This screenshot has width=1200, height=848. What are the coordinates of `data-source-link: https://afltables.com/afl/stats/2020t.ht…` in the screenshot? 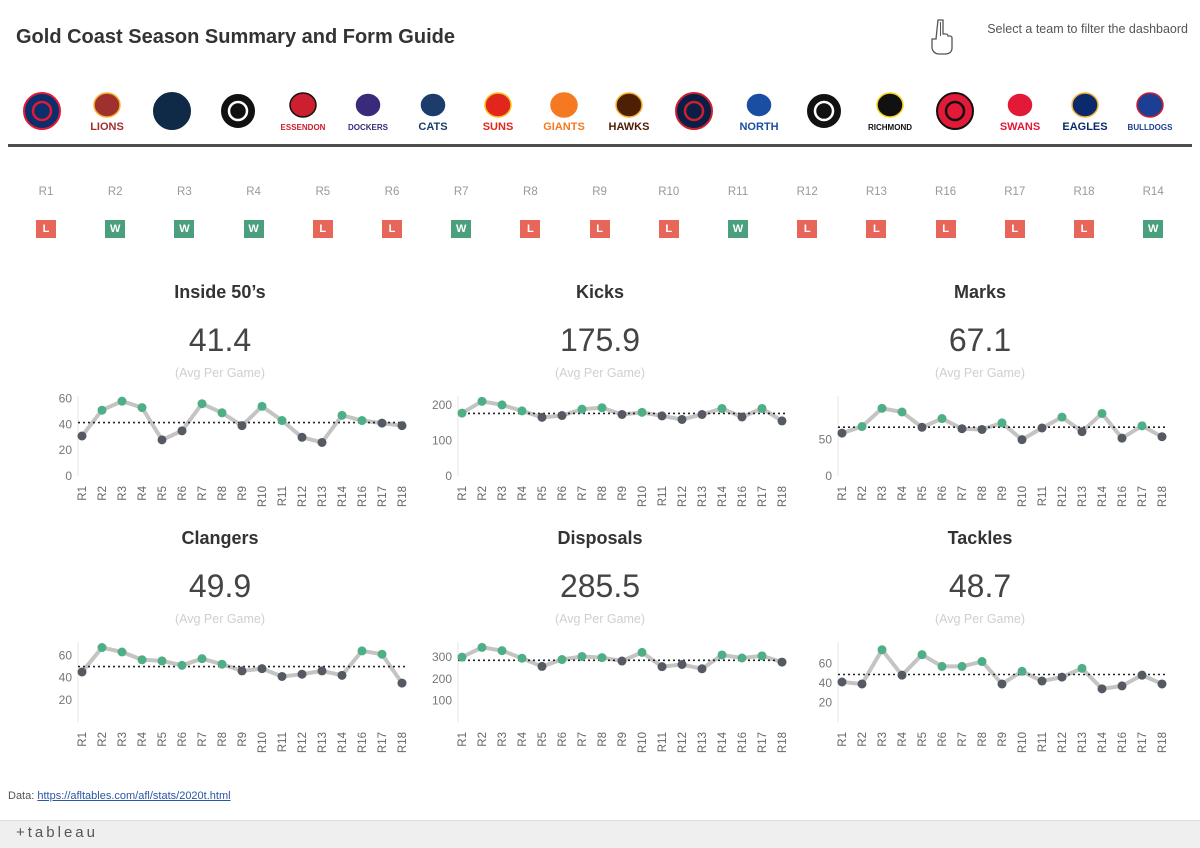 It's located at (134, 796).